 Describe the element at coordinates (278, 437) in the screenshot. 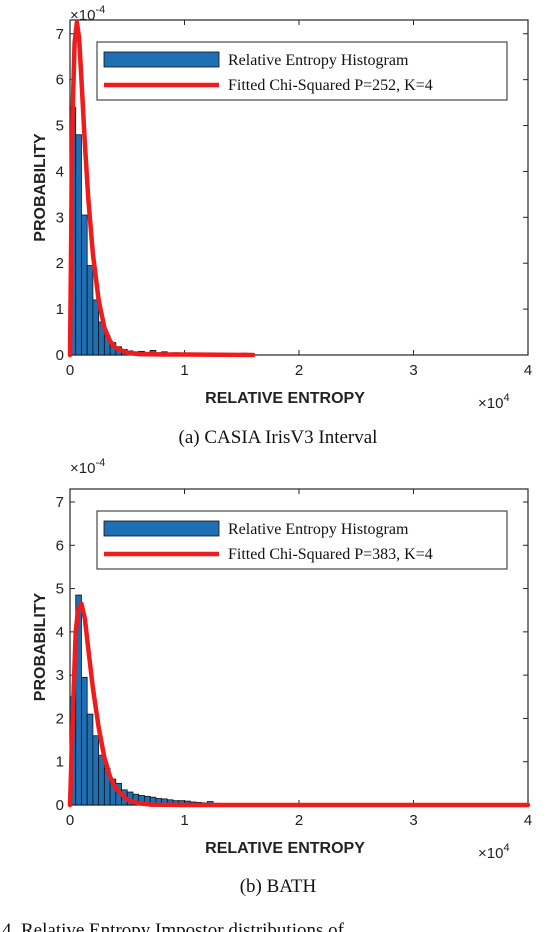

I see `chart-caption: (a) CASIA IrisV3 Interval` at that location.